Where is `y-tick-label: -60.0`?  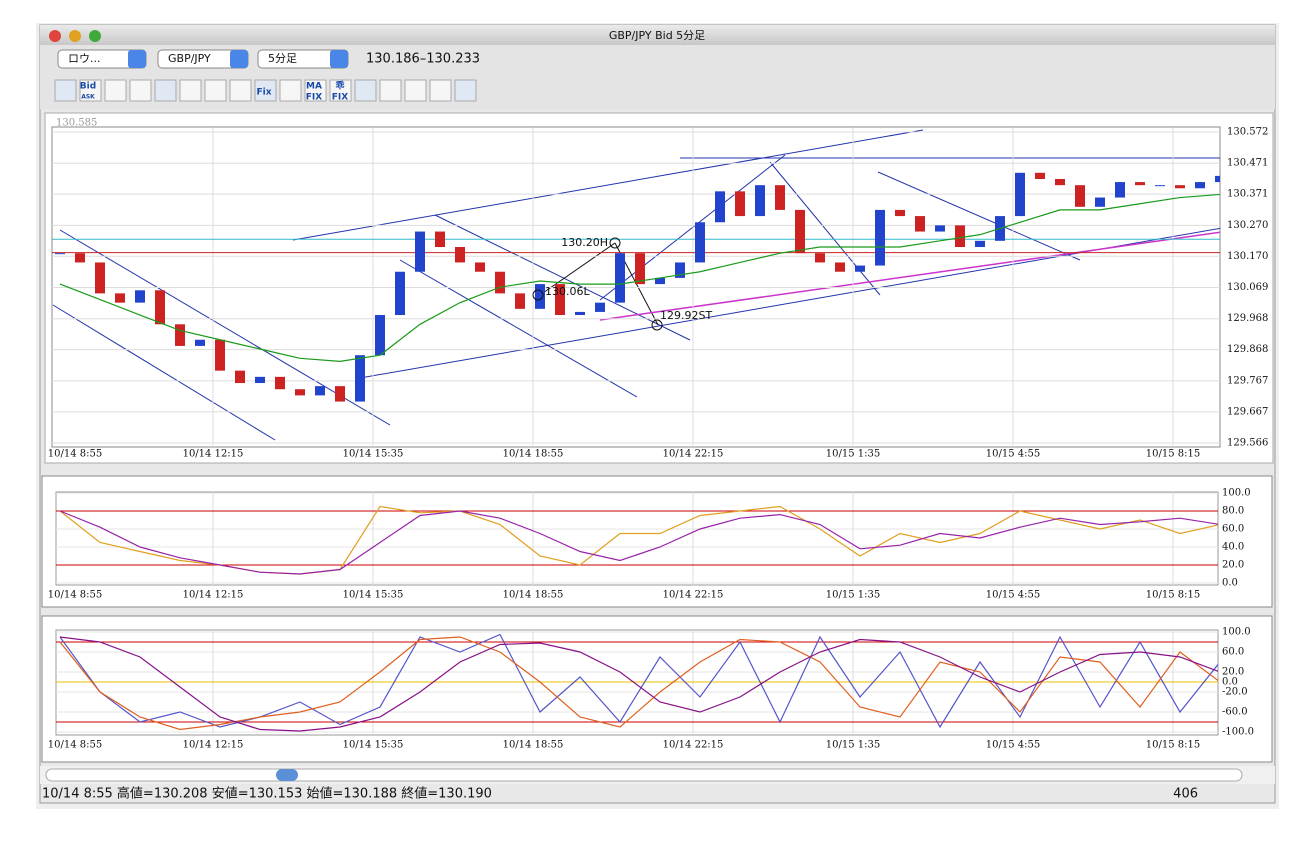 y-tick-label: -60.0 is located at coordinates (1235, 712).